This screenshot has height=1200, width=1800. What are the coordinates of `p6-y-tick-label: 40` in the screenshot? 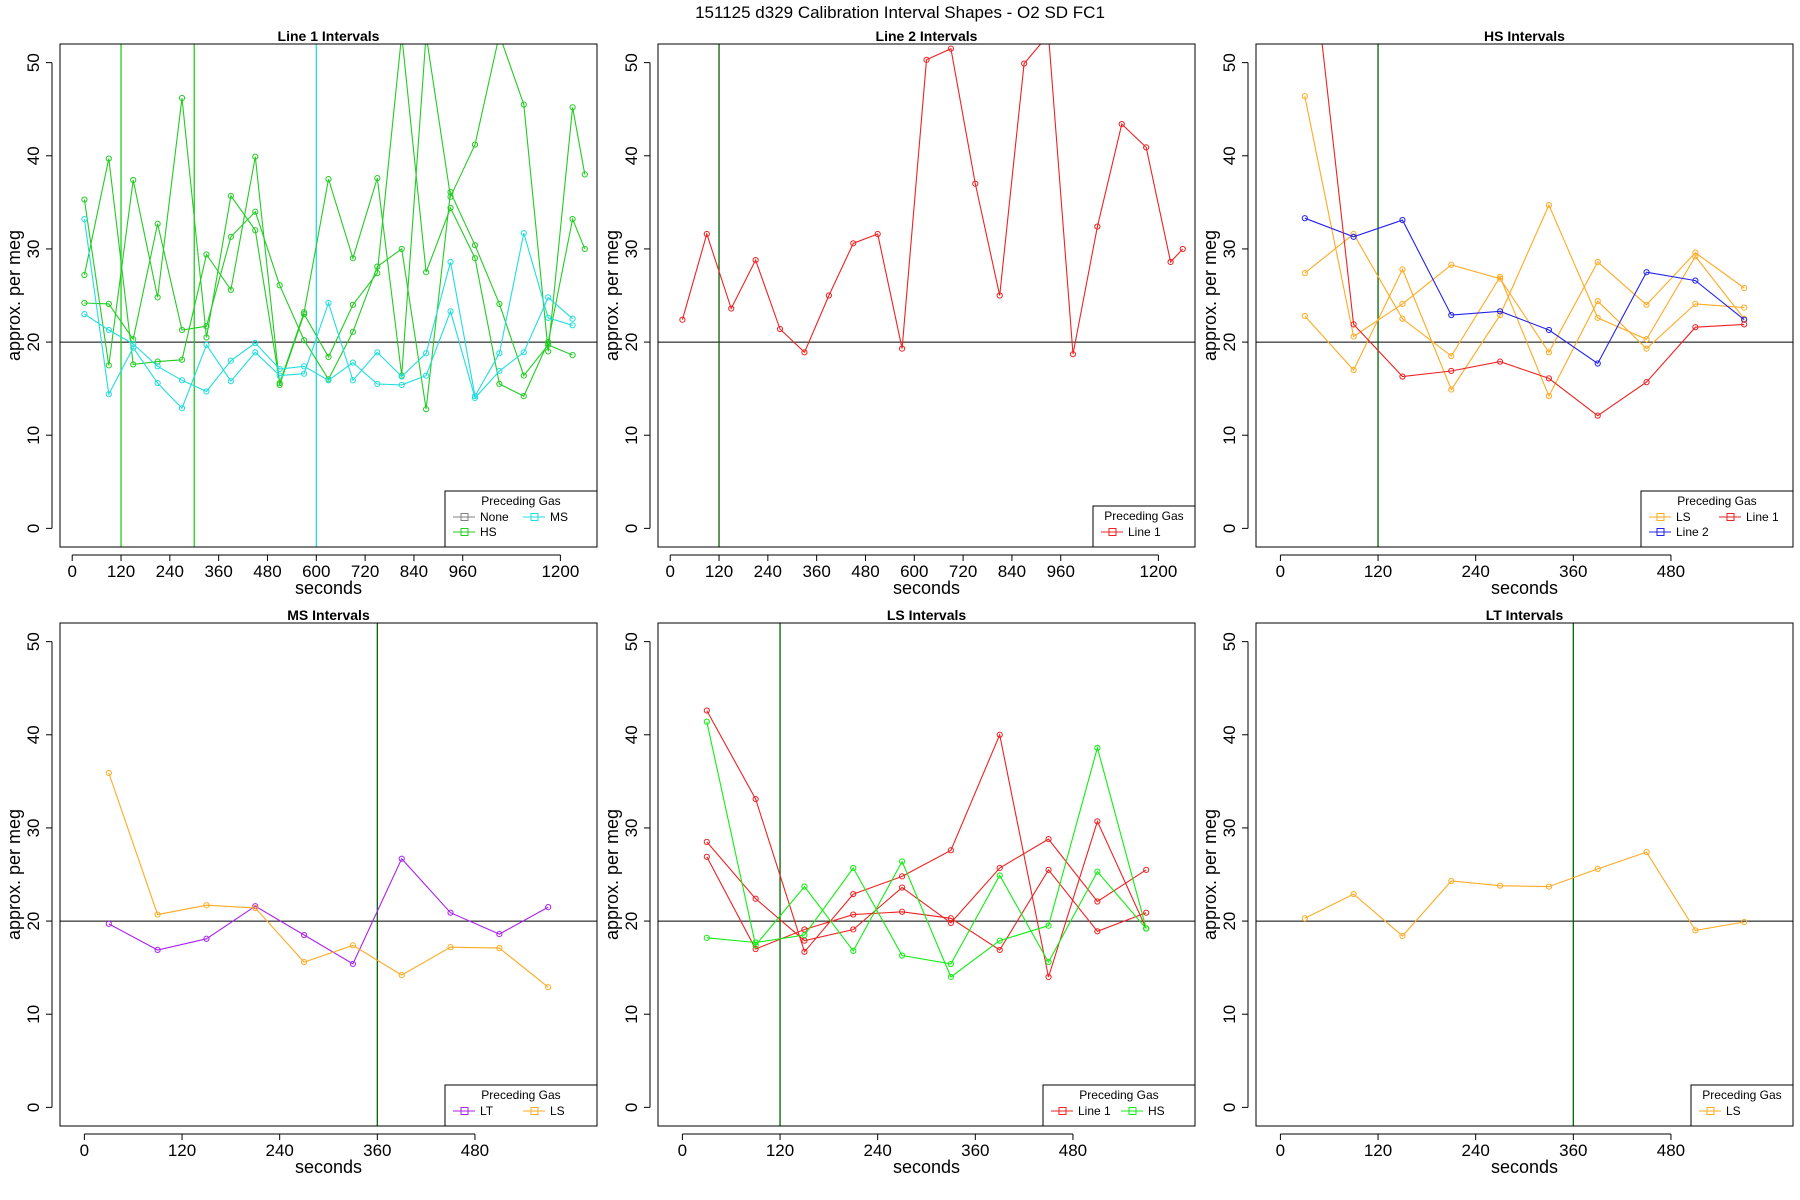 It's located at (1229, 734).